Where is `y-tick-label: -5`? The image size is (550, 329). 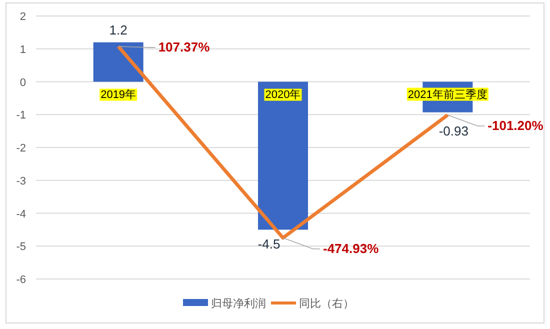
y-tick-label: -5 is located at coordinates (21, 247).